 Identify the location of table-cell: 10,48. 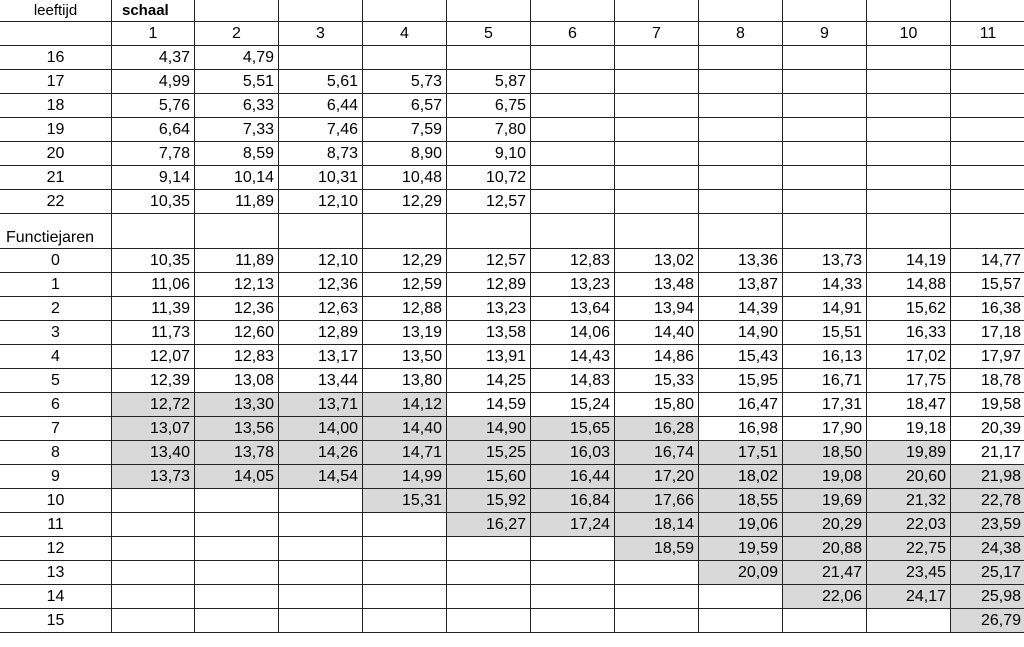
(404, 177).